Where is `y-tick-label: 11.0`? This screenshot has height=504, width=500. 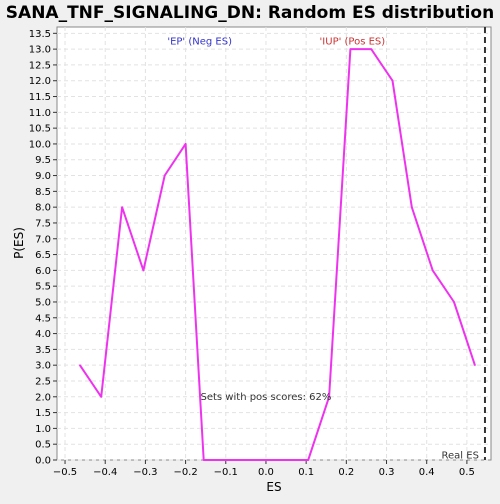
y-tick-label: 11.0 is located at coordinates (40, 113).